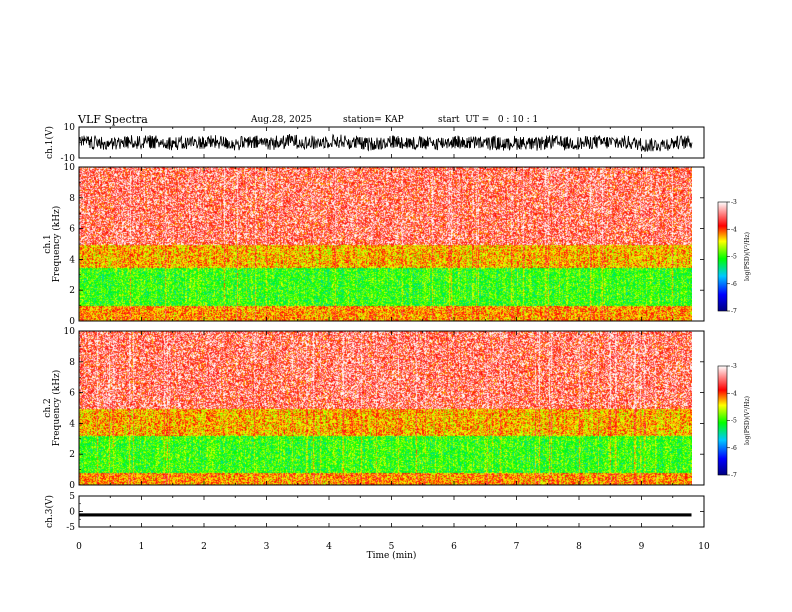 The width and height of the screenshot is (792, 612). I want to click on ch1-colorbar-label: log(PSD)(V²/Hz), so click(747, 256).